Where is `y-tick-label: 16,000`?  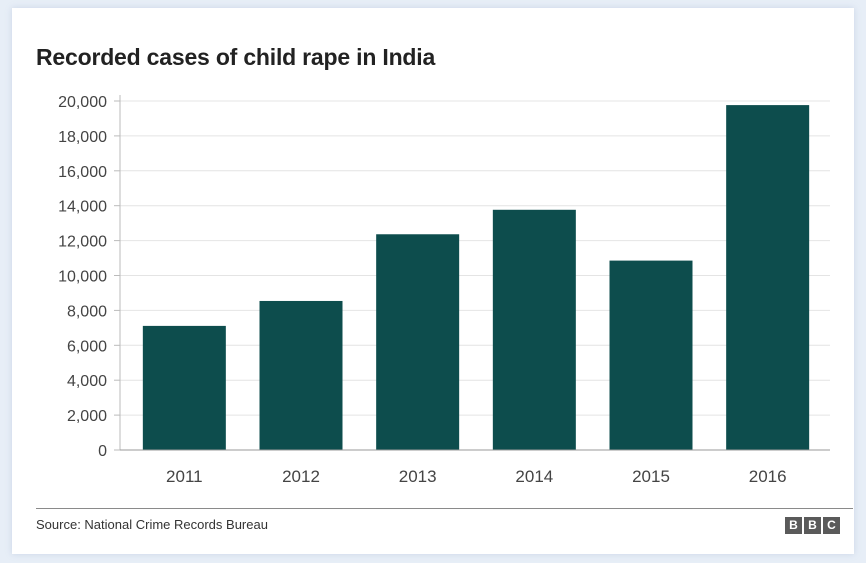 y-tick-label: 16,000 is located at coordinates (82, 172).